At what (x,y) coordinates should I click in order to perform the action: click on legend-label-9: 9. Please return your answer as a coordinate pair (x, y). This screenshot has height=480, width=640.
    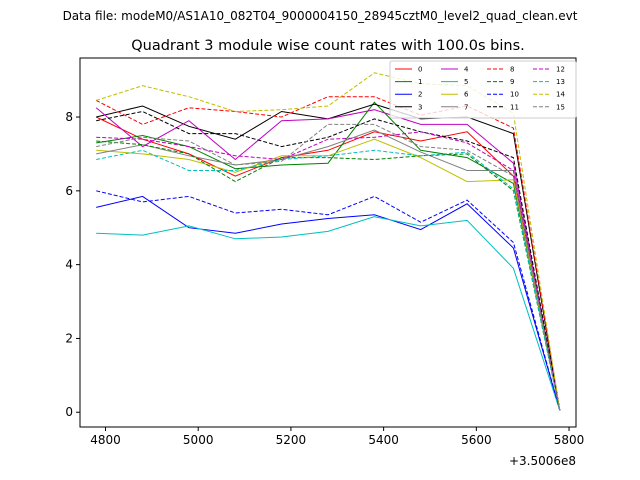
    Looking at the image, I should click on (512, 82).